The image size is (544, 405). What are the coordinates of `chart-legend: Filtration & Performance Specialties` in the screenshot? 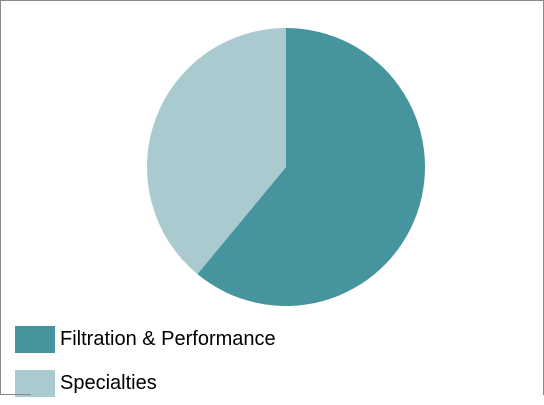 It's located at (145, 361).